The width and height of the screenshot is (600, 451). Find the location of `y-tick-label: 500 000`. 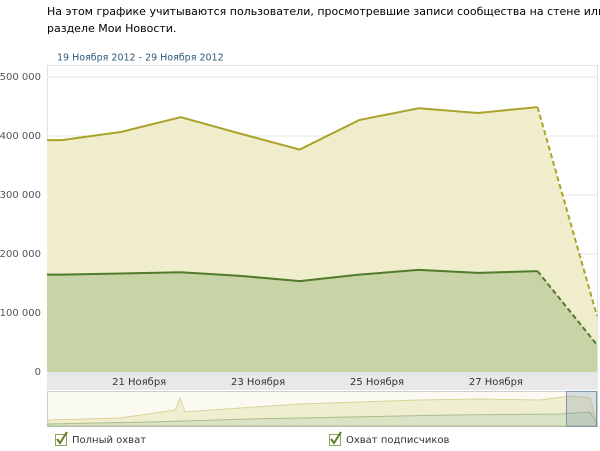

y-tick-label: 500 000 is located at coordinates (20, 77).